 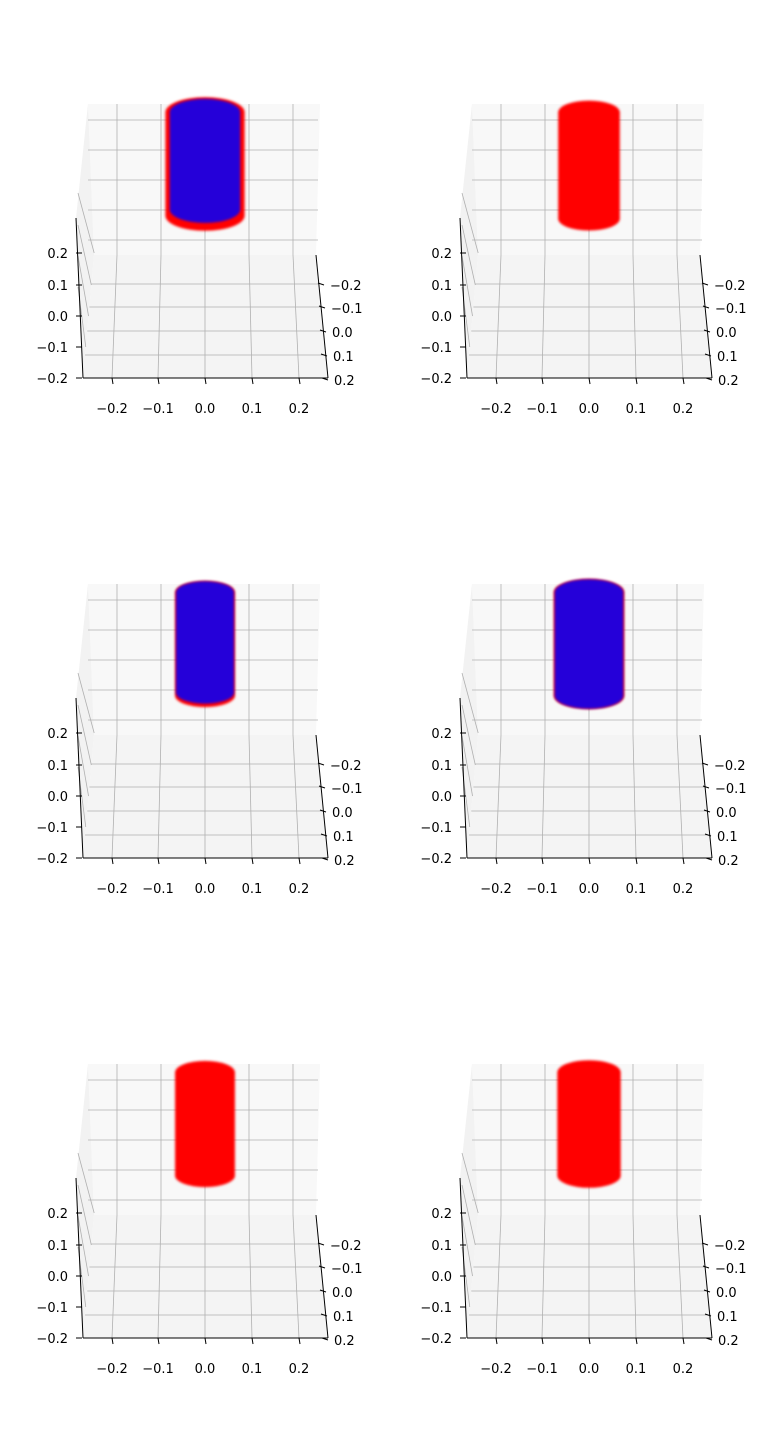 I want to click on gridlines, so click(x=585, y=241).